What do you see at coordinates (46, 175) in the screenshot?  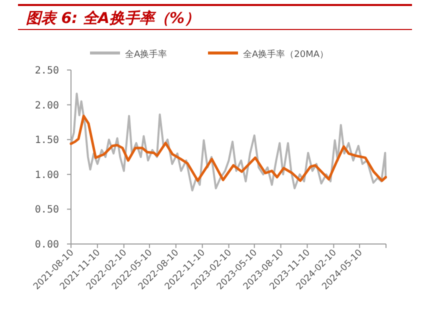 I see `y-tick-label: 1.00` at bounding box center [46, 175].